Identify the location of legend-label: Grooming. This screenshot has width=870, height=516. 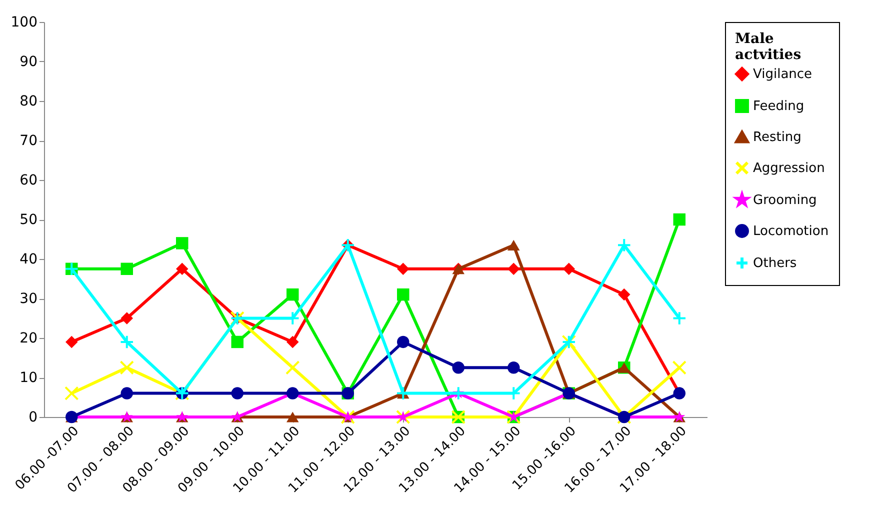
(785, 200).